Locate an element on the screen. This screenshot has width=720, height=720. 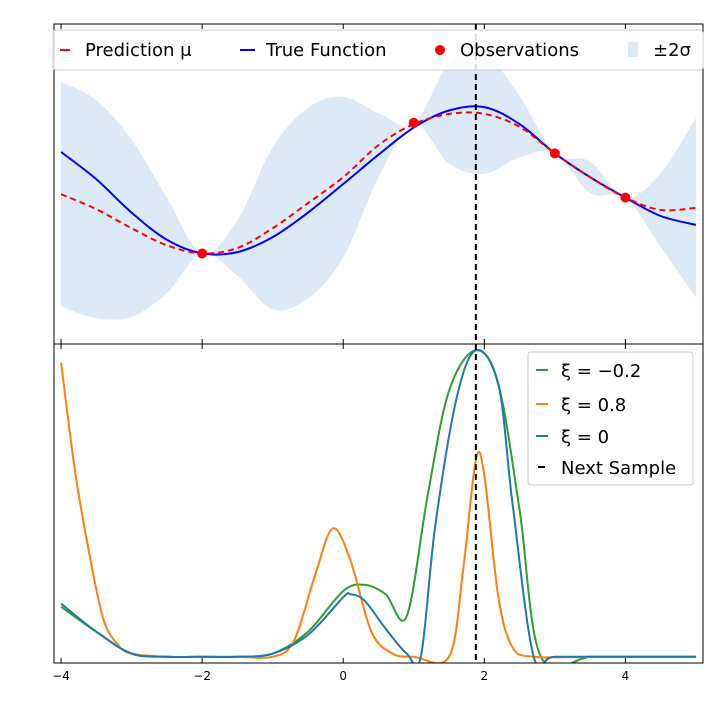
top-legend-frame is located at coordinates (378, 50).